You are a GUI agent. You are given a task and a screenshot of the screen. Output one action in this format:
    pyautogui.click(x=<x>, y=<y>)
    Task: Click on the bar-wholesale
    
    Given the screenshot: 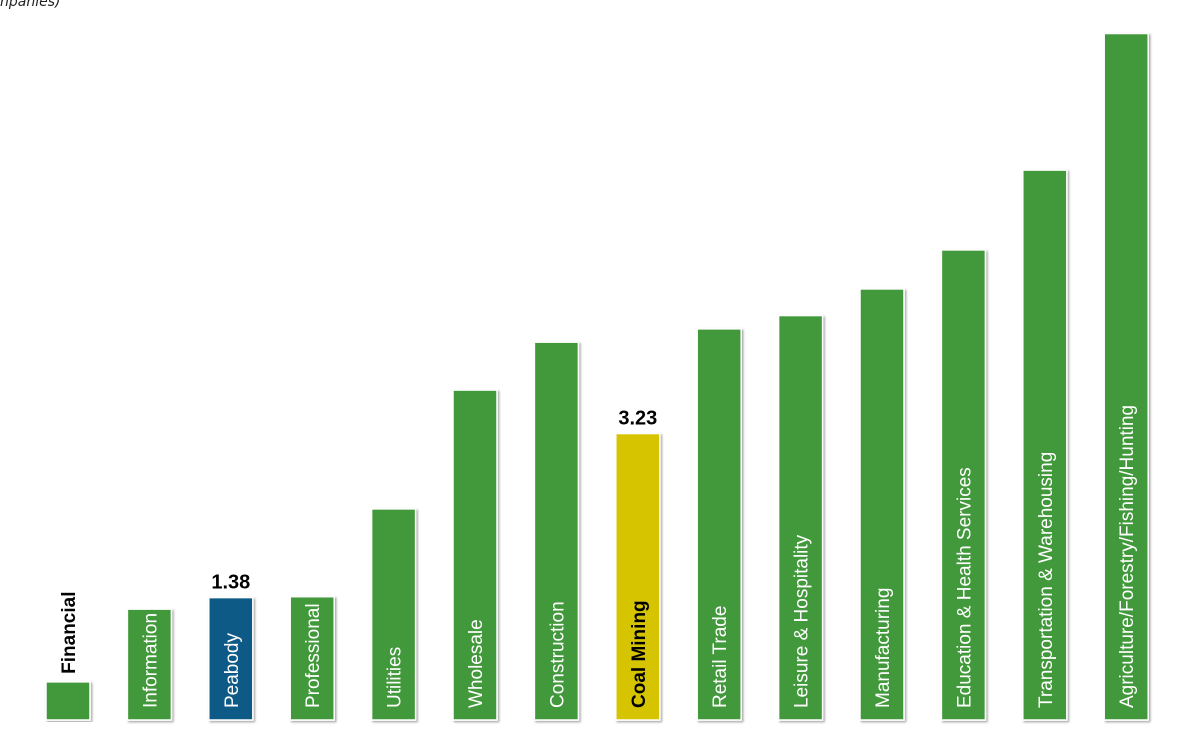 What is the action you would take?
    pyautogui.click(x=475, y=555)
    